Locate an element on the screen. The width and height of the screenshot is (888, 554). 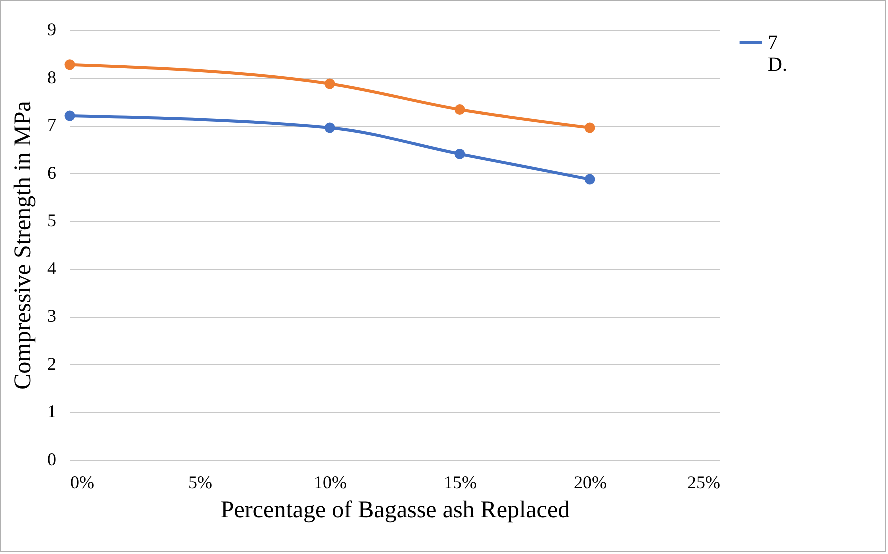
x-tick-label: 0% is located at coordinates (82, 482).